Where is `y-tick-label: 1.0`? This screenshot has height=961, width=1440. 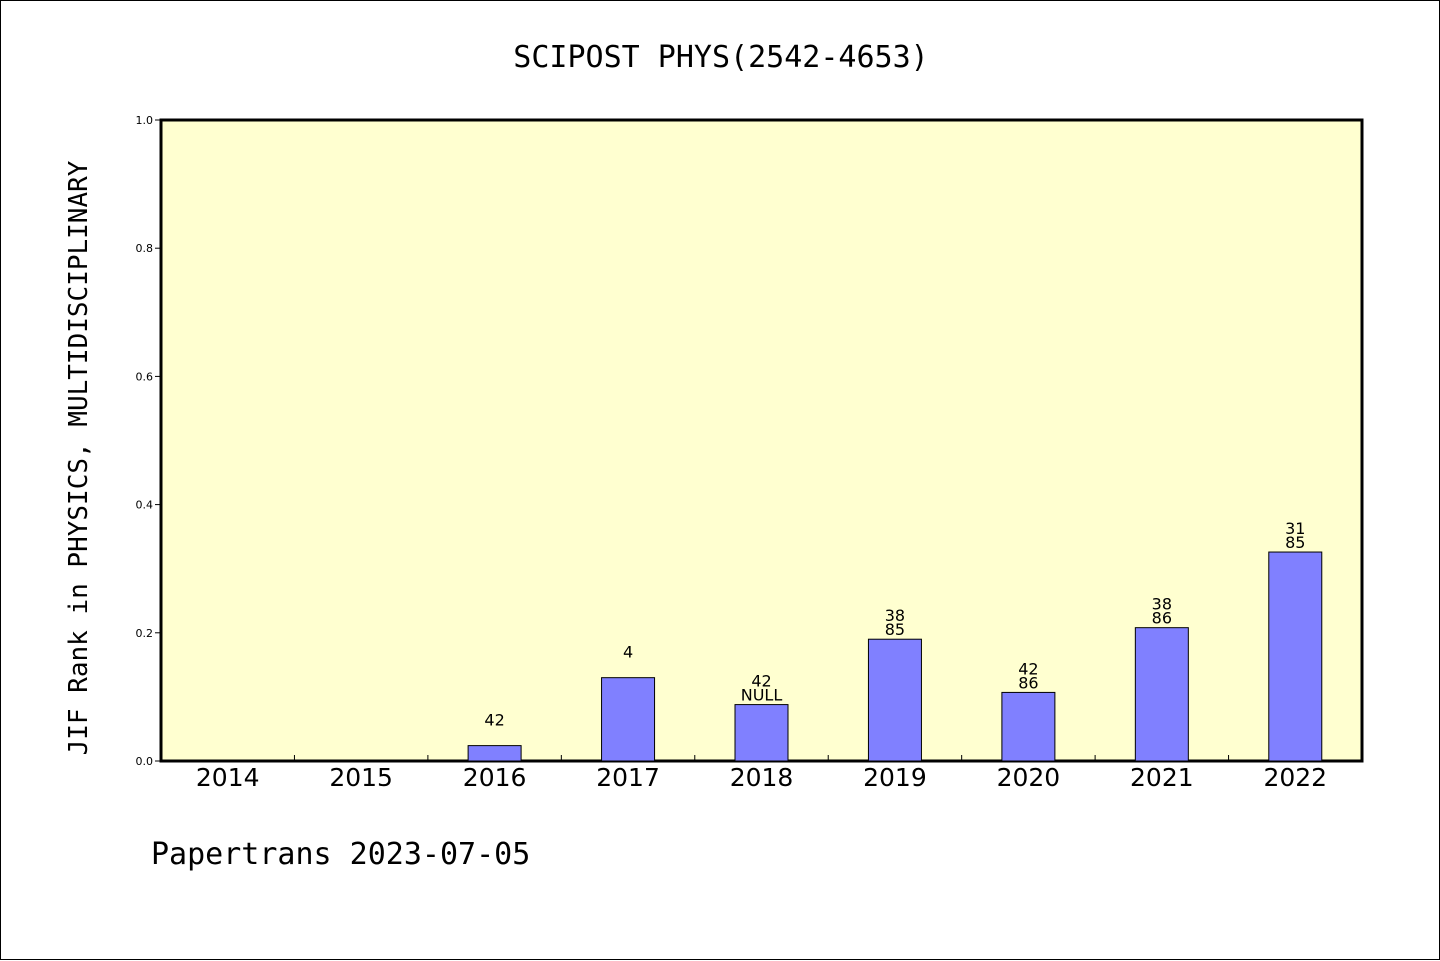 y-tick-label: 1.0 is located at coordinates (145, 120).